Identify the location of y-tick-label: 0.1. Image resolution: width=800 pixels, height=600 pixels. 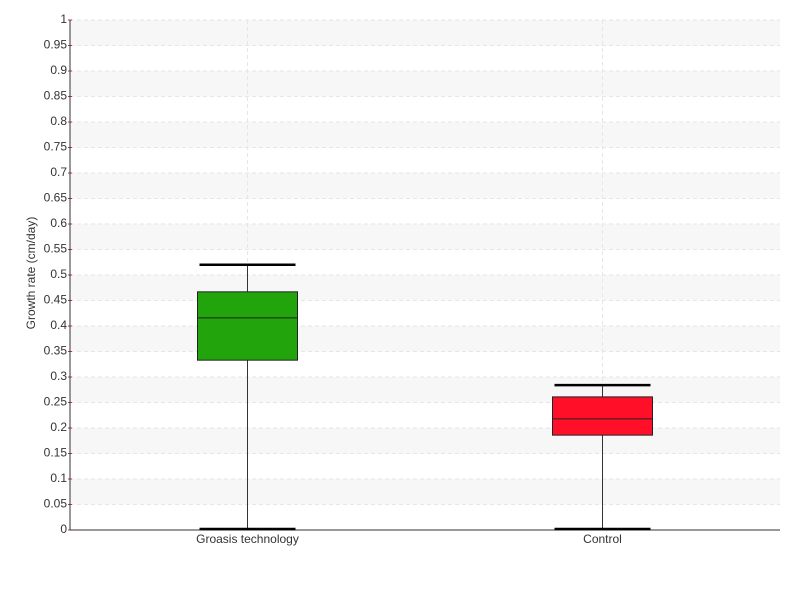
(58, 478).